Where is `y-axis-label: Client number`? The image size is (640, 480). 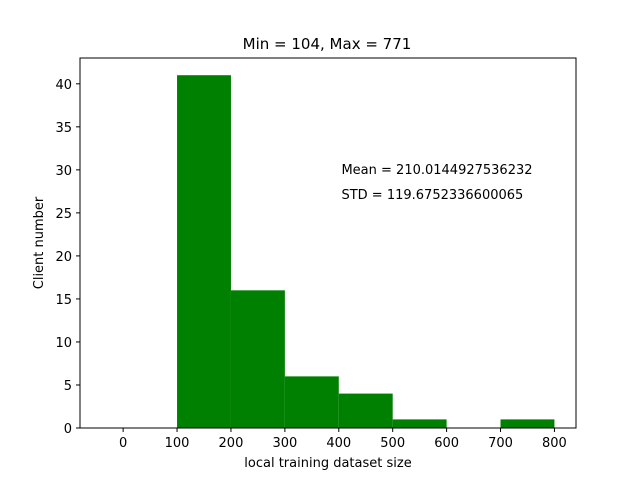 y-axis-label: Client number is located at coordinates (39, 242).